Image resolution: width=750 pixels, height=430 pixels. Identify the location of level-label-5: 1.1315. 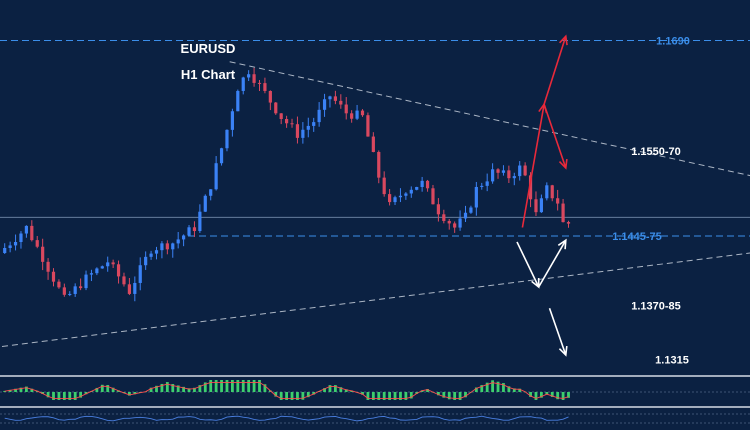
(672, 360).